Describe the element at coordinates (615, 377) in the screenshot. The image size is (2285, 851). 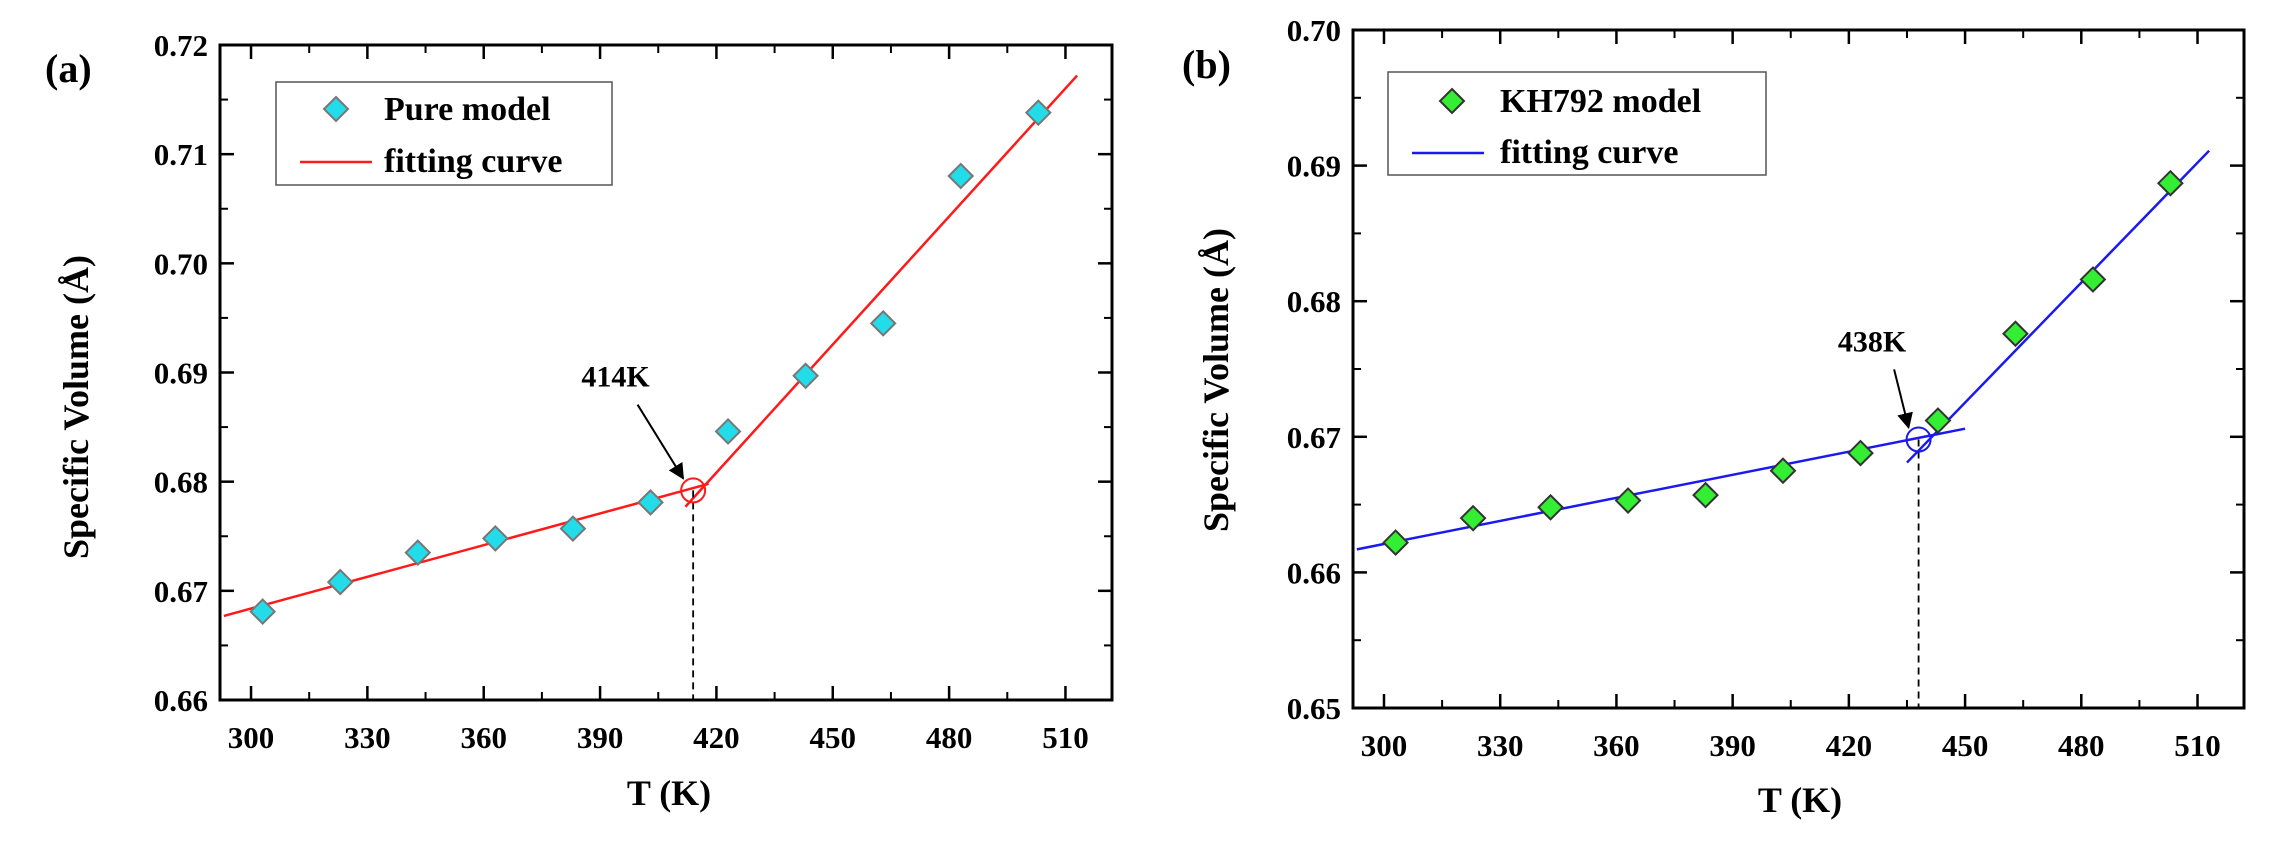
I see `transition-label: 414K` at that location.